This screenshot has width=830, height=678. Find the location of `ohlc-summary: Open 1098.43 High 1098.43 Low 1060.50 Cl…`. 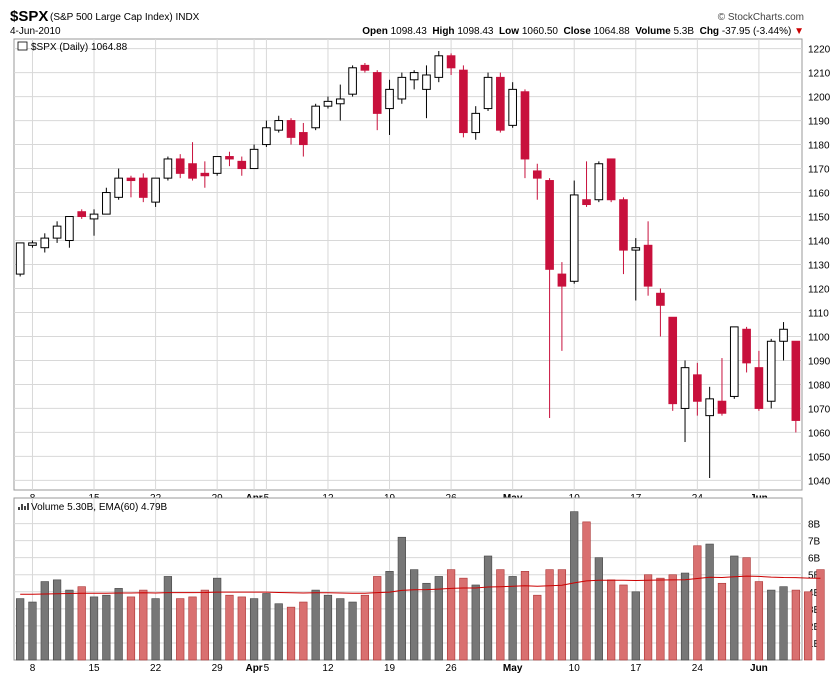

ohlc-summary: Open 1098.43 High 1098.43 Low 1060.50 Cl… is located at coordinates (583, 31).